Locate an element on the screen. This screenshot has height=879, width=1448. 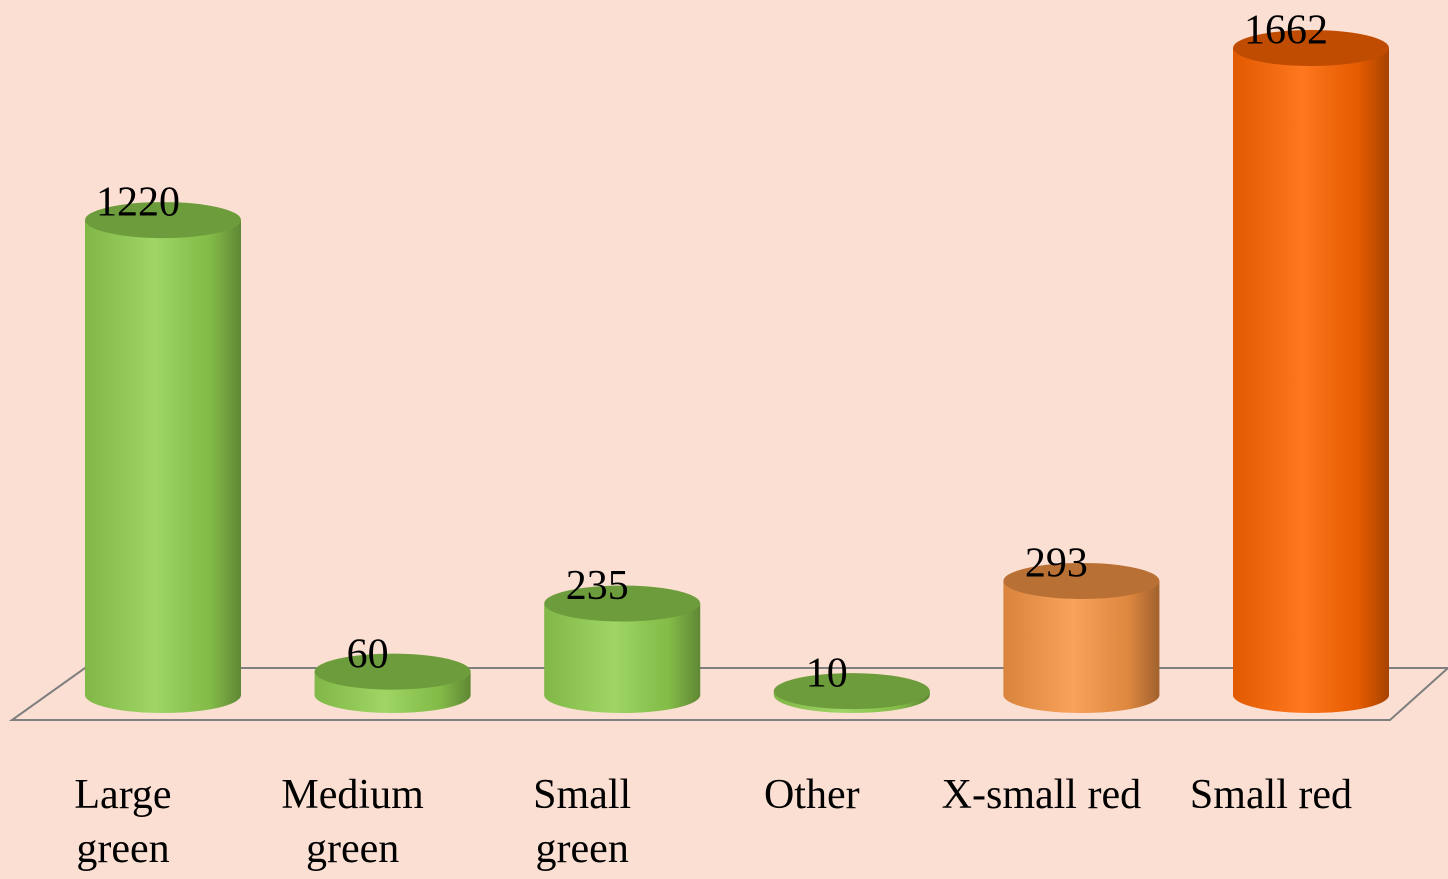
x-tick-label: Large green is located at coordinates (123, 822).